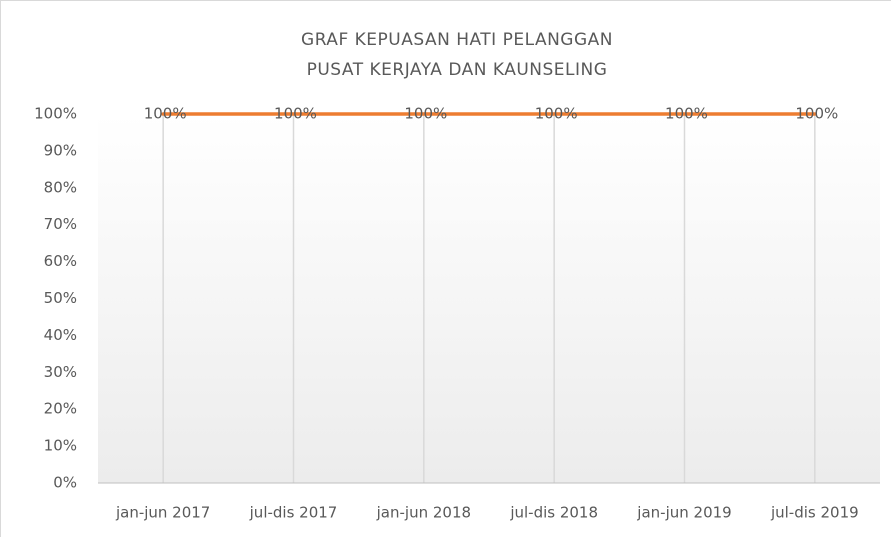 The image size is (891, 541). What do you see at coordinates (60, 446) in the screenshot?
I see `y-tick-label: 10%` at bounding box center [60, 446].